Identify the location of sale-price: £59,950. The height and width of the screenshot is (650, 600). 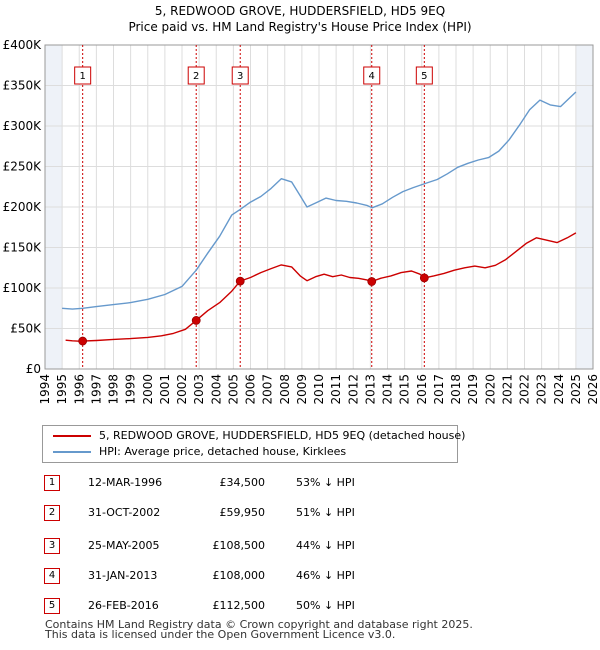
(242, 512).